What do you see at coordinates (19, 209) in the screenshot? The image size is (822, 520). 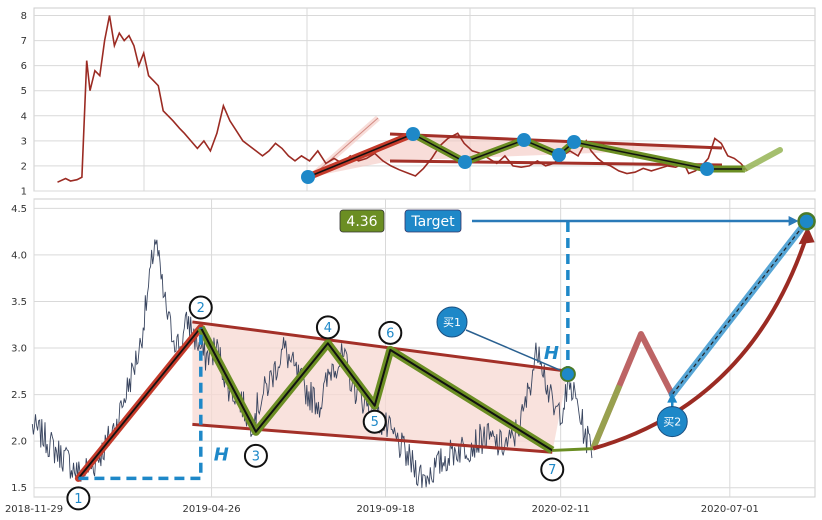 I see `main-y-tick-label: 4.5` at bounding box center [19, 209].